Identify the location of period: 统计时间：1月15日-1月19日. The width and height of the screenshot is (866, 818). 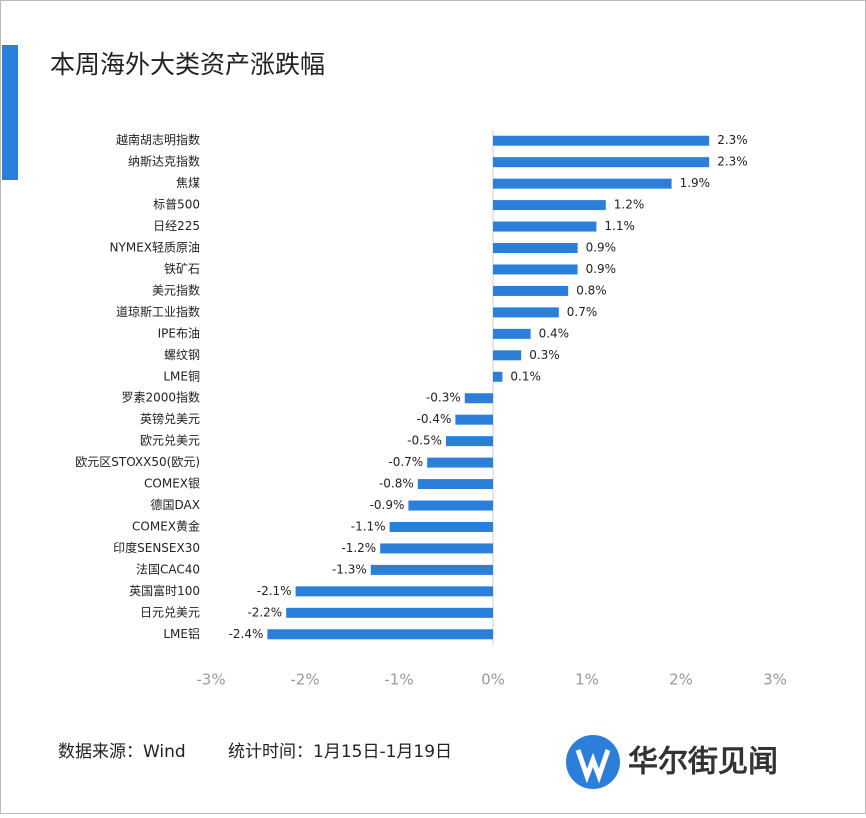
(340, 752).